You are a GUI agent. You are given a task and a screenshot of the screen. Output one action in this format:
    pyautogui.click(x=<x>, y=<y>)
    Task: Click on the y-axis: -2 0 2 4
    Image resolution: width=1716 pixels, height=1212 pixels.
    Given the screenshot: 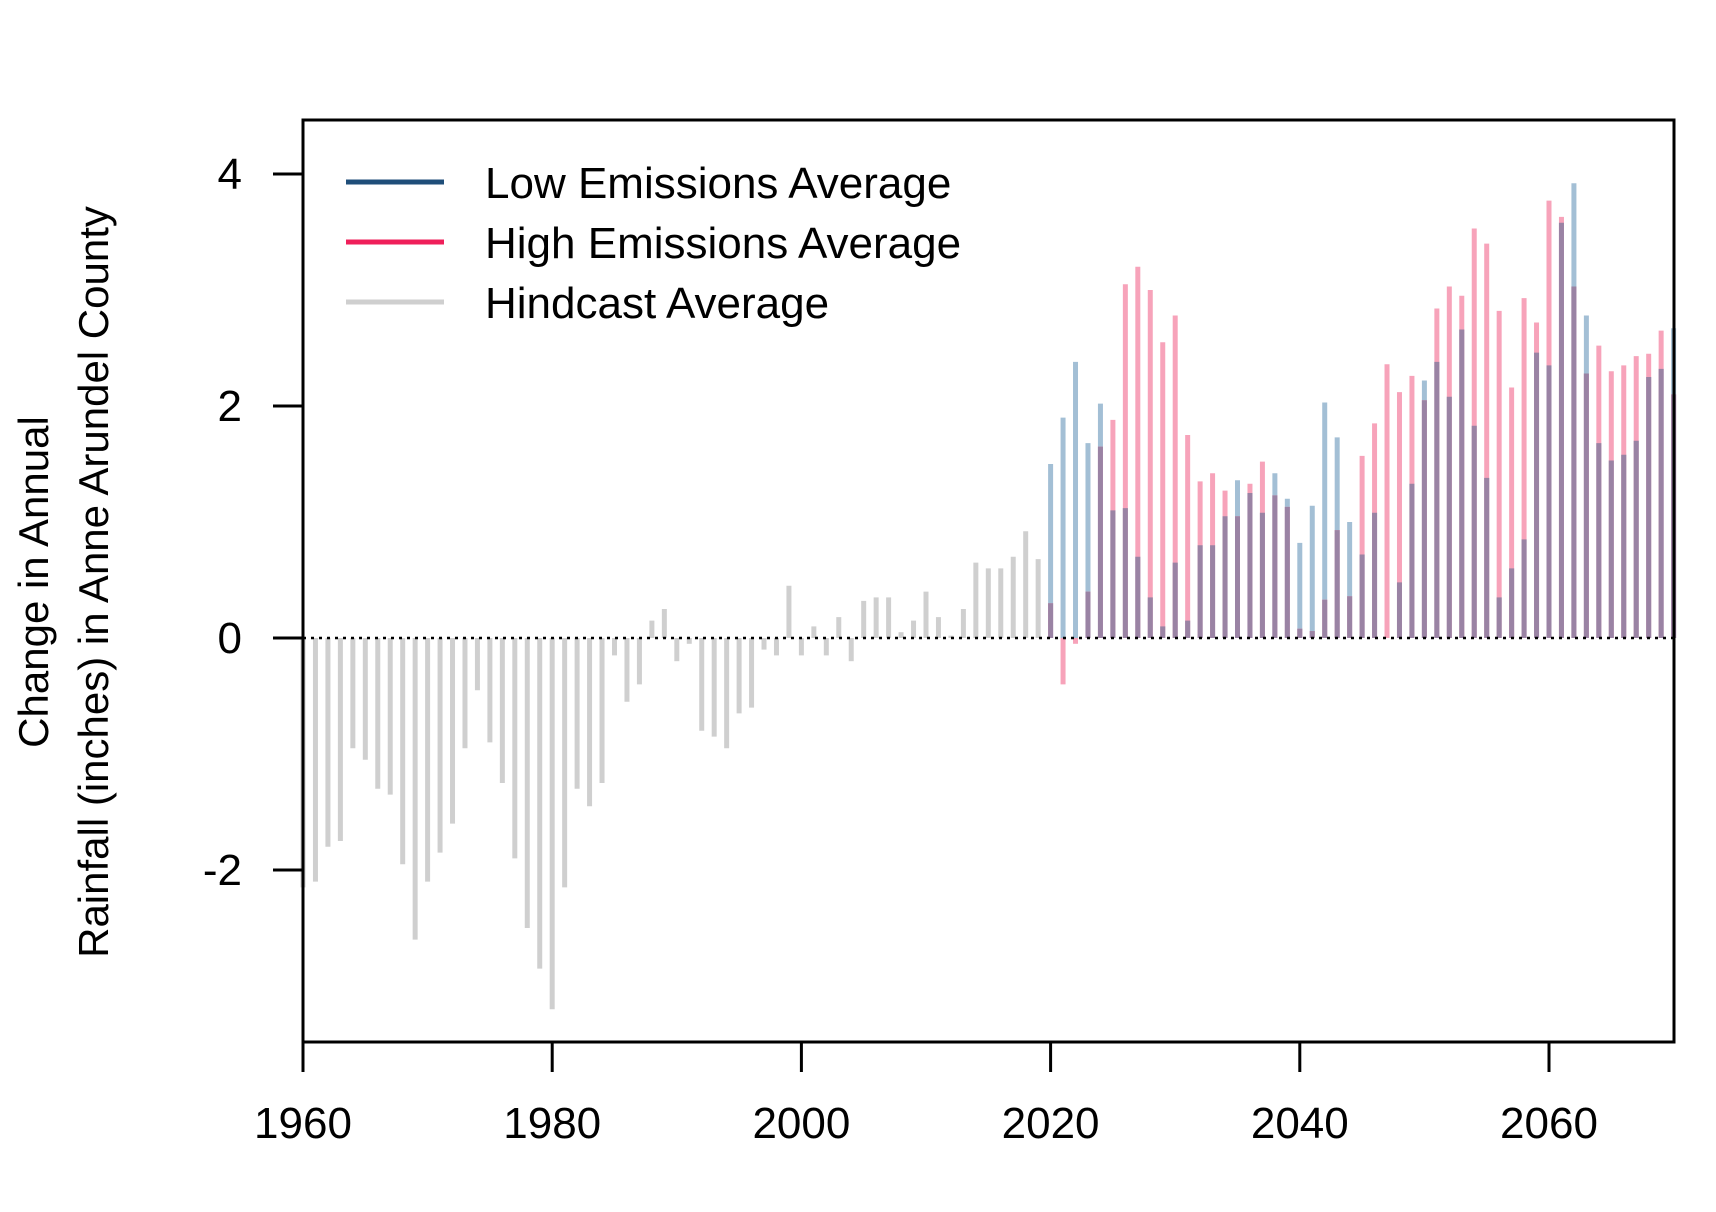 What is the action you would take?
    pyautogui.click(x=253, y=522)
    